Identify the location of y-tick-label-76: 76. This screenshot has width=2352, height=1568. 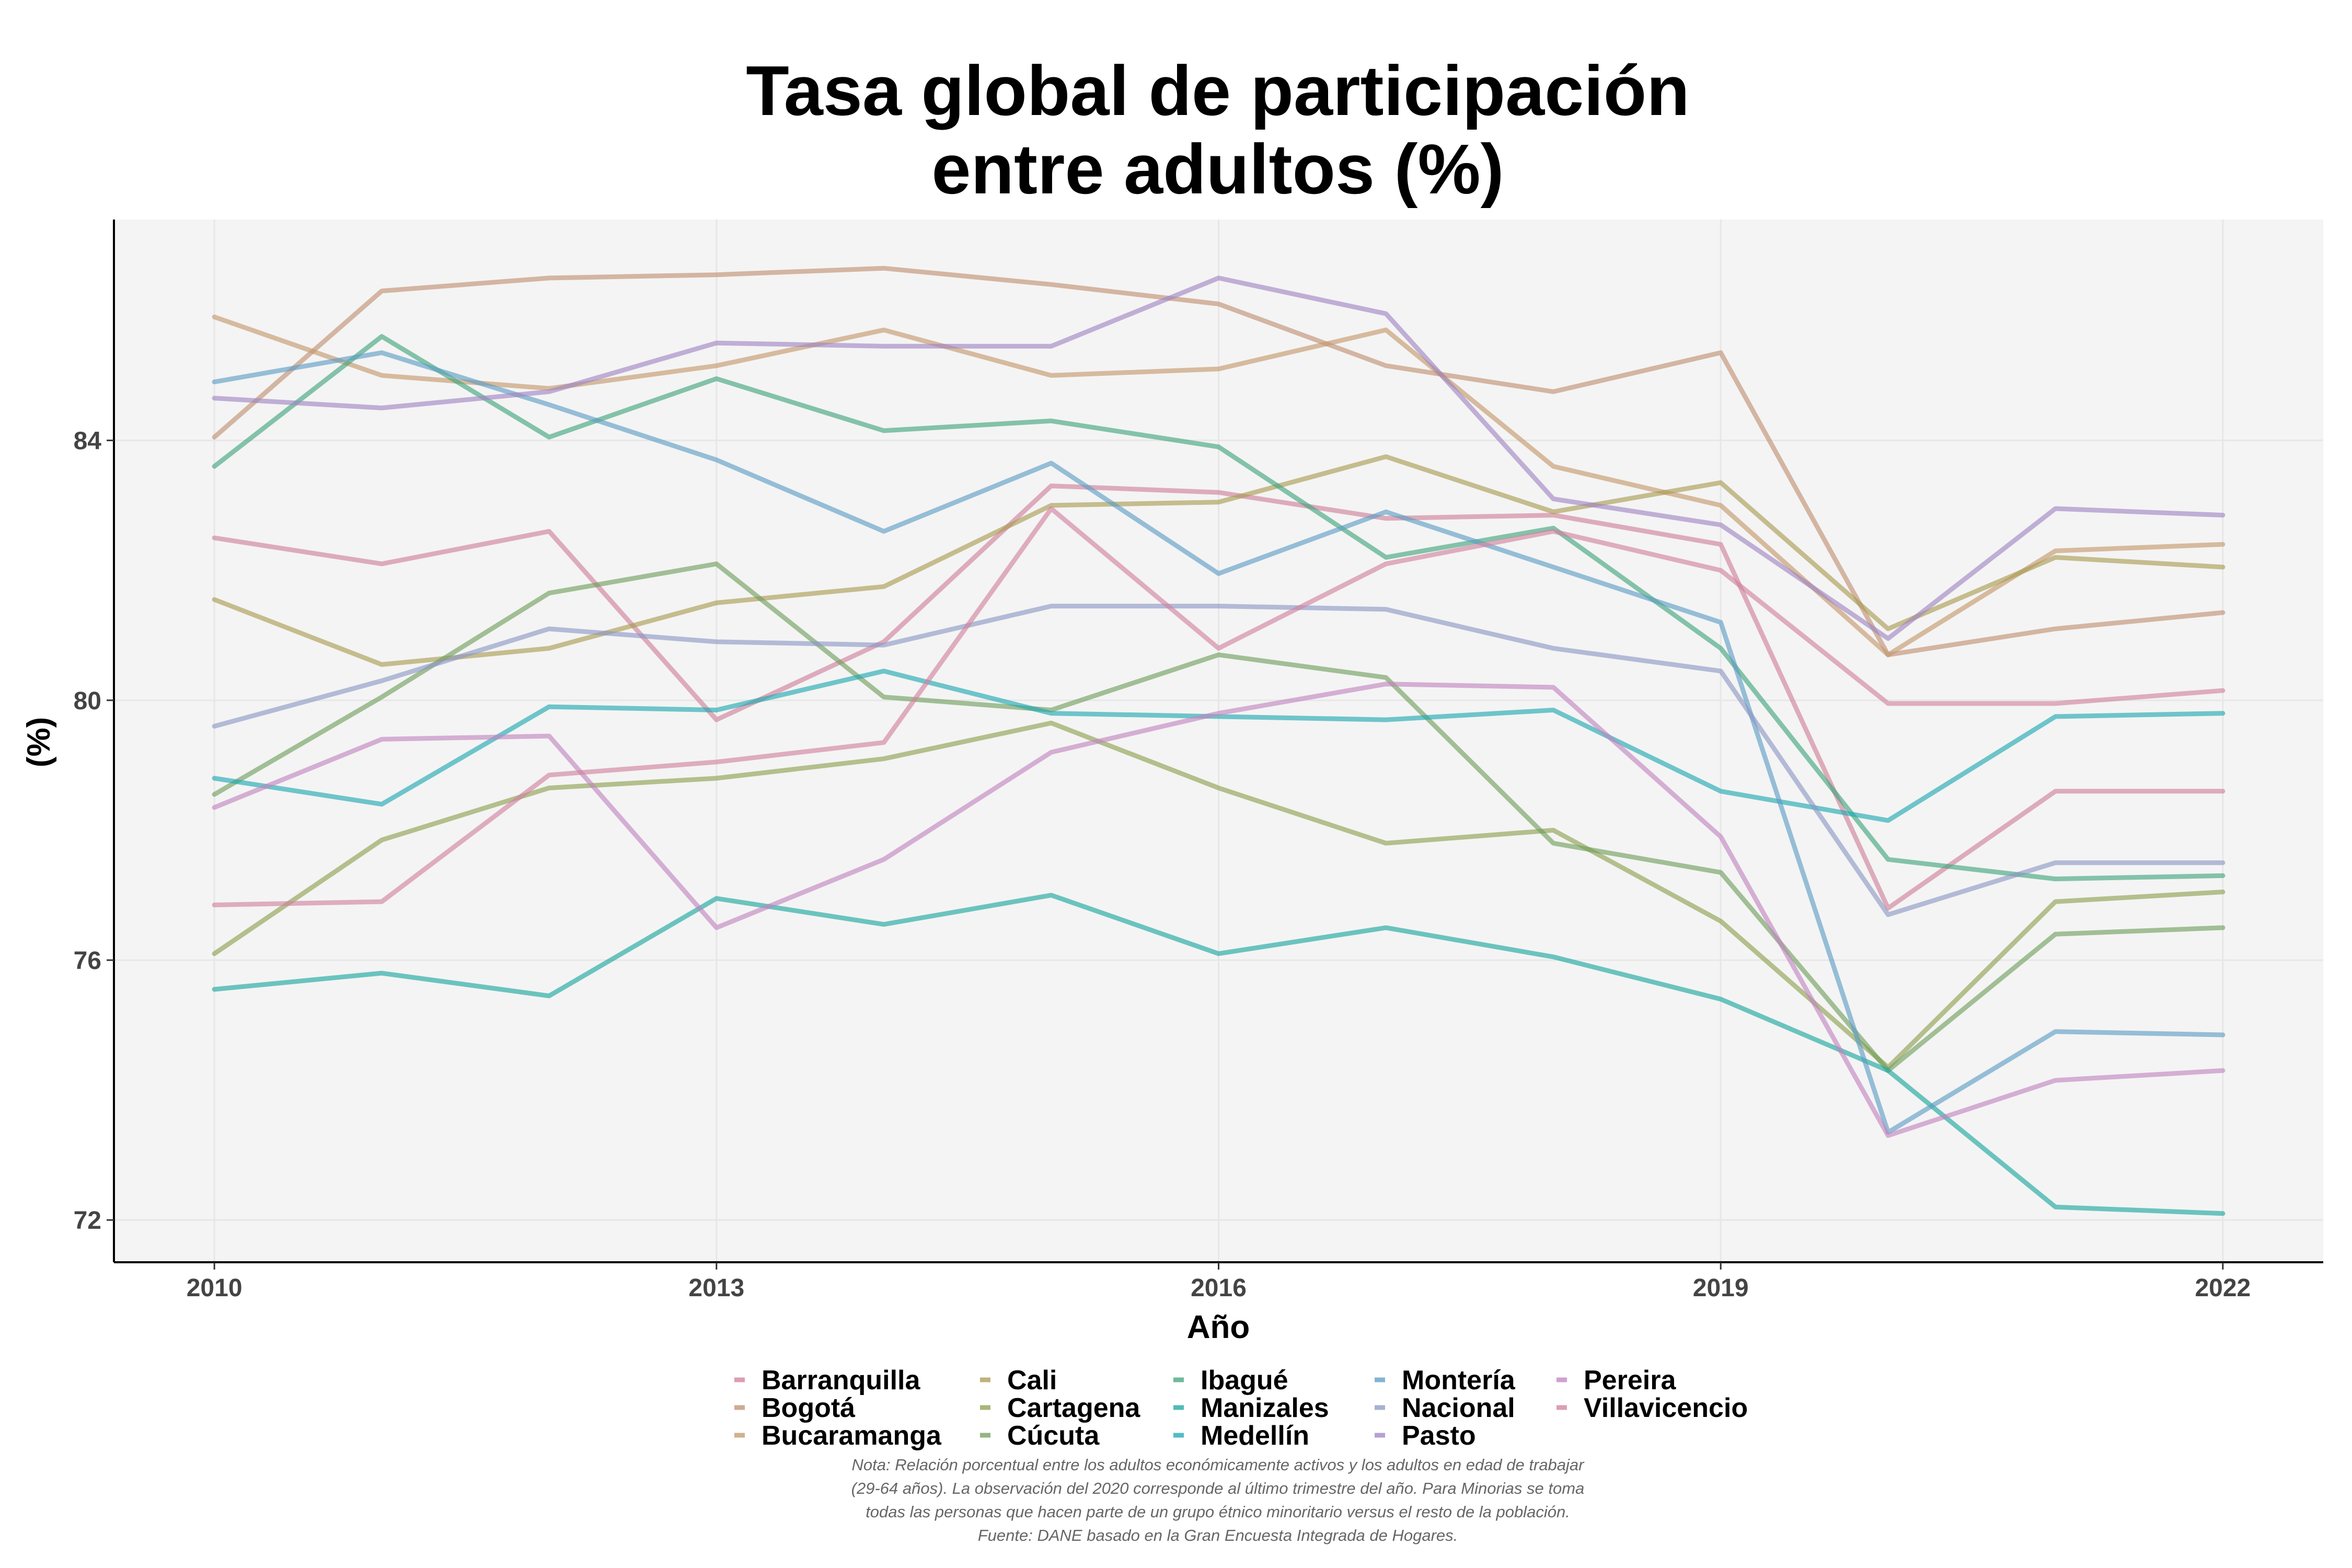
(87, 961).